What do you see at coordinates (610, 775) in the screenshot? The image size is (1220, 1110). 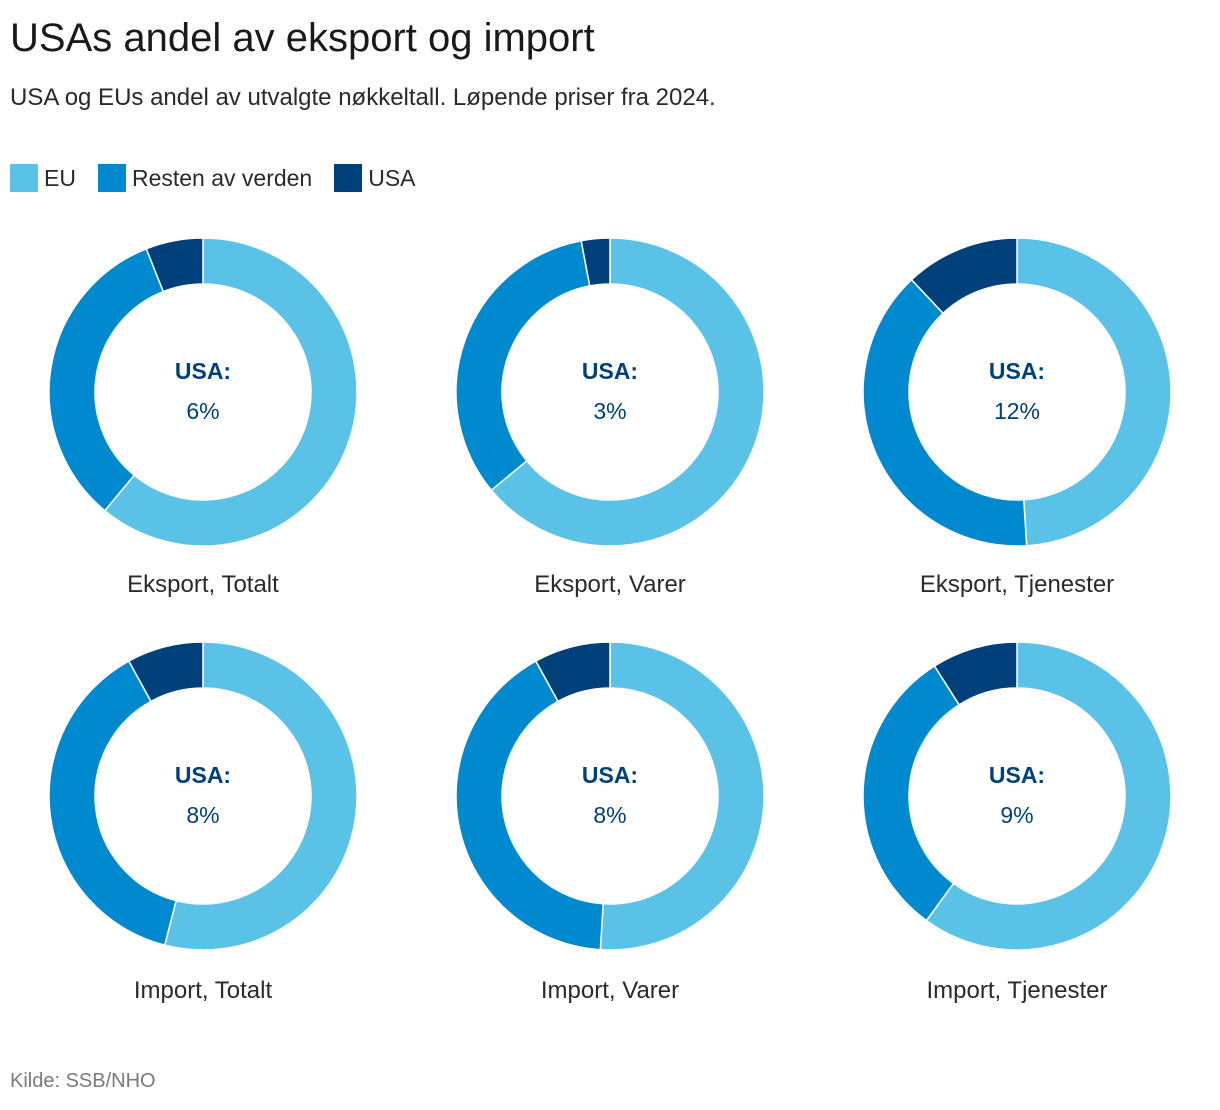 I see `center-label-import-varer: USA:` at bounding box center [610, 775].